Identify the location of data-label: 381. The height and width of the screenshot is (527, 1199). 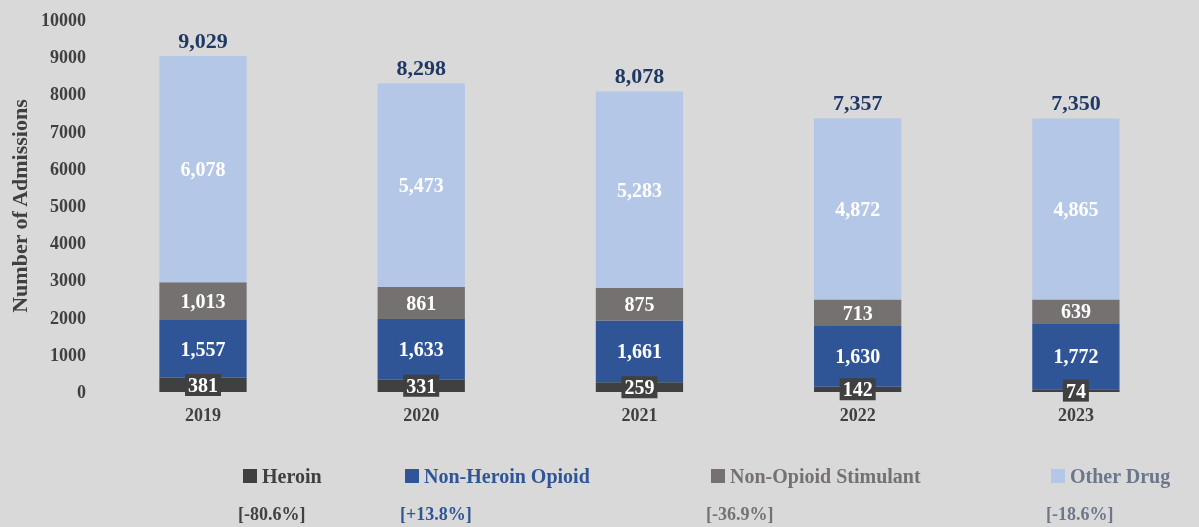
(203, 384).